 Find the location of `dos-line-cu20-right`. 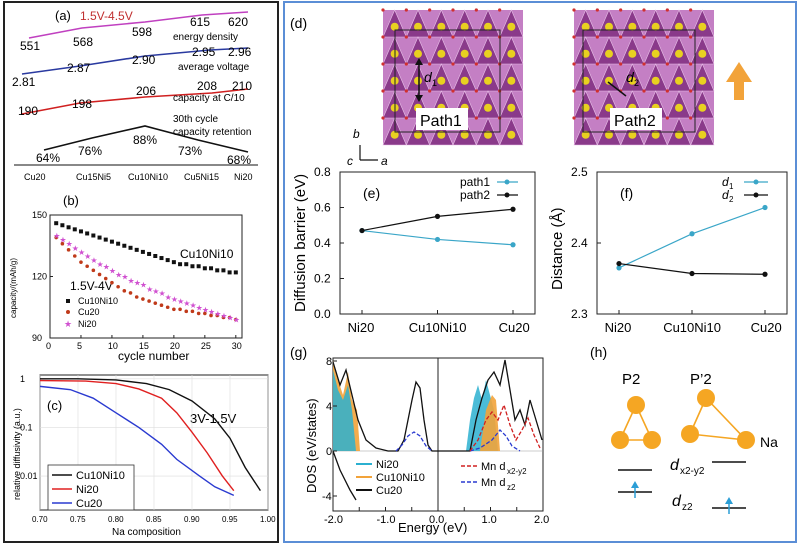

dos-line-cu20-right is located at coordinates (490, 405).